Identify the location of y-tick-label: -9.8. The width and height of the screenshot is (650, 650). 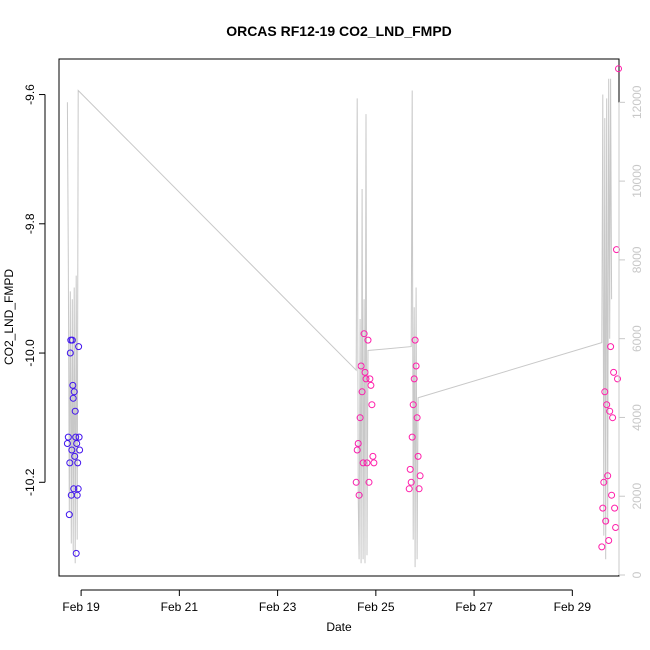
(30, 223).